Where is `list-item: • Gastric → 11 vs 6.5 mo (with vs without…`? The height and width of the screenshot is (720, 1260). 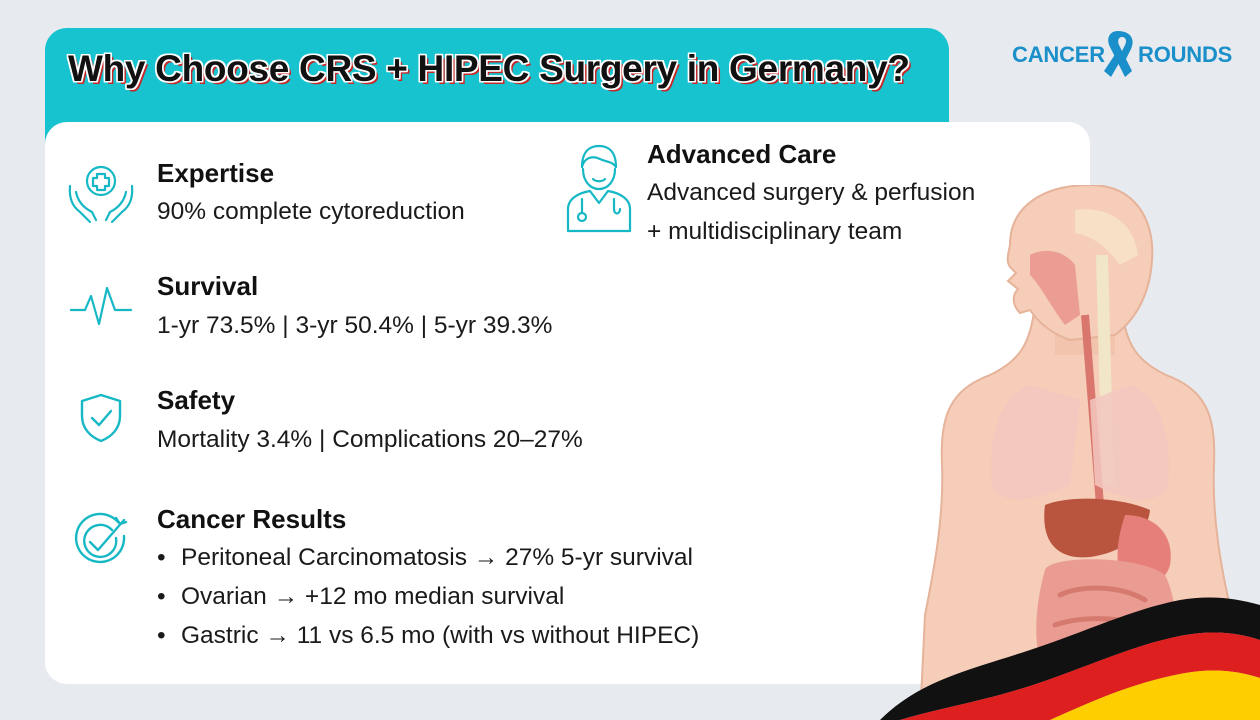 list-item: • Gastric → 11 vs 6.5 mo (with vs without… is located at coordinates (428, 635).